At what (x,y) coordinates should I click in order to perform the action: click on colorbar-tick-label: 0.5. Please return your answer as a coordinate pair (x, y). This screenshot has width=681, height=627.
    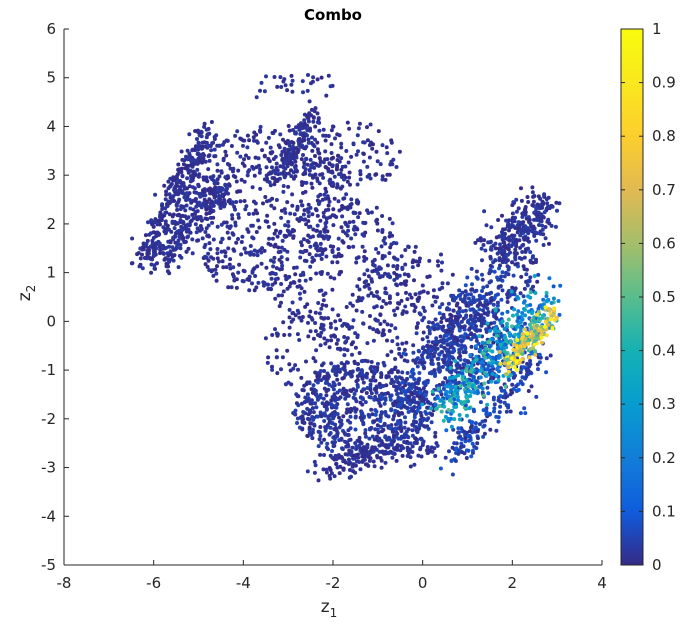
    Looking at the image, I should click on (664, 297).